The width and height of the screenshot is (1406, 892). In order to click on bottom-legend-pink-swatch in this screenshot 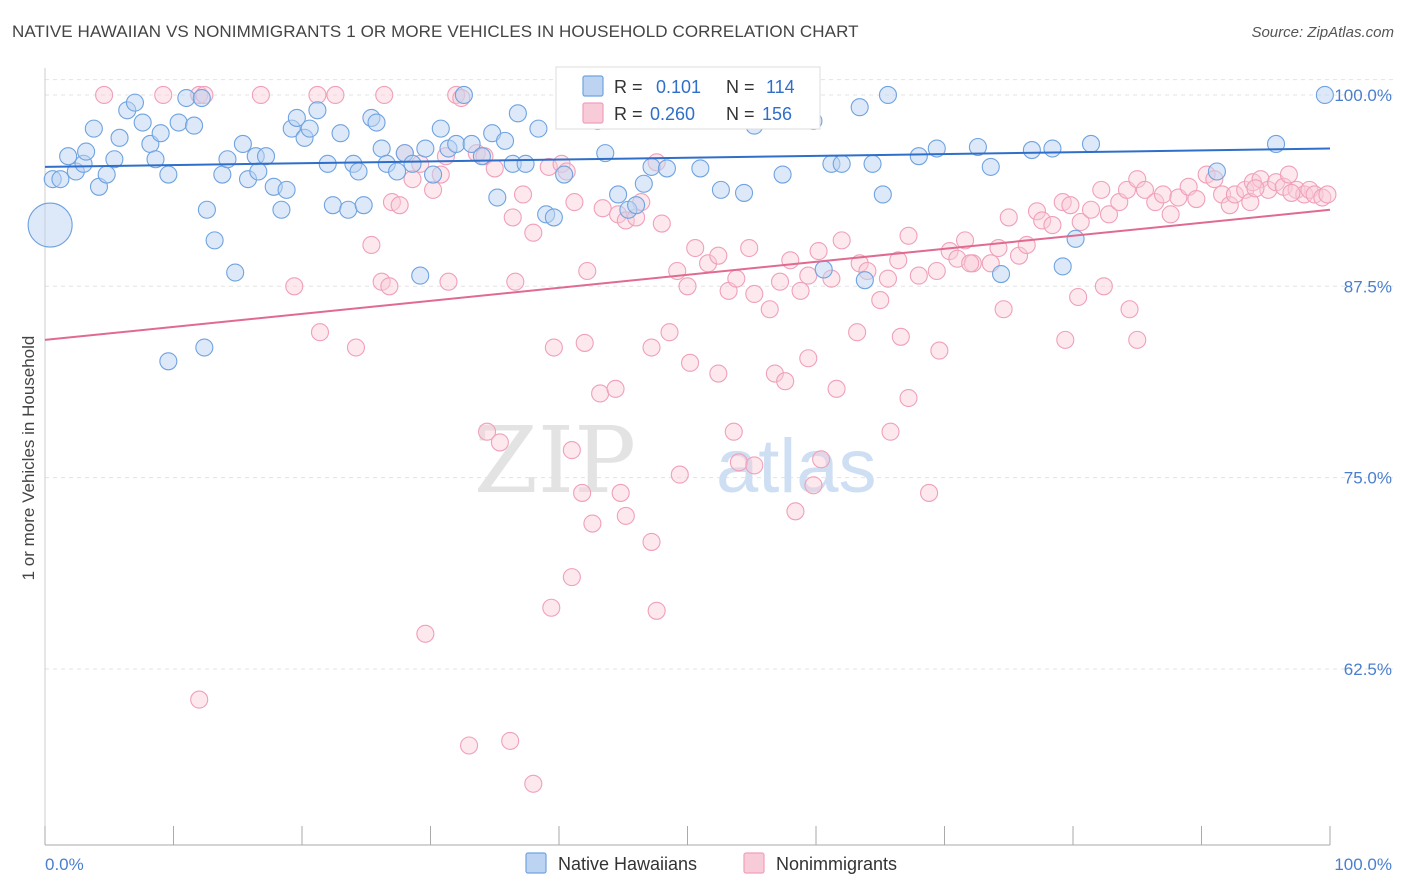, I will do `click(754, 863)`.